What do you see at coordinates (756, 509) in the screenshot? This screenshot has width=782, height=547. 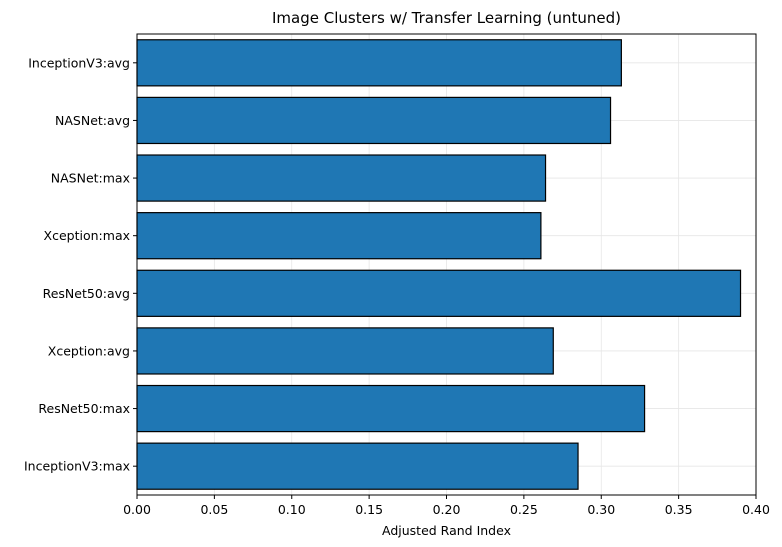 I see `x-tick-label: 0.40` at bounding box center [756, 509].